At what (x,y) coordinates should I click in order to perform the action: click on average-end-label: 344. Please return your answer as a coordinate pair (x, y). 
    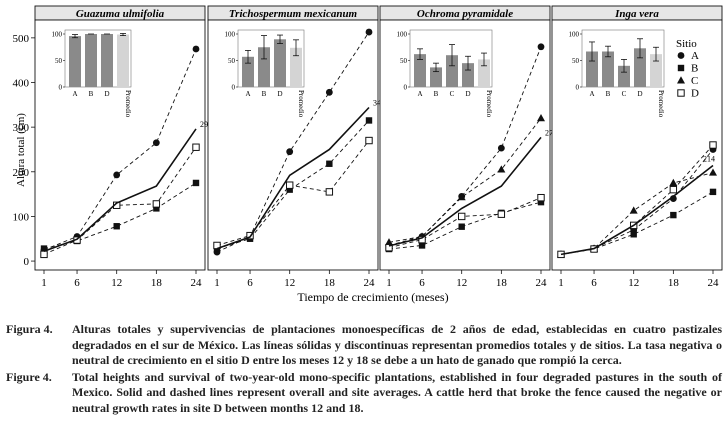
    Looking at the image, I should click on (379, 103).